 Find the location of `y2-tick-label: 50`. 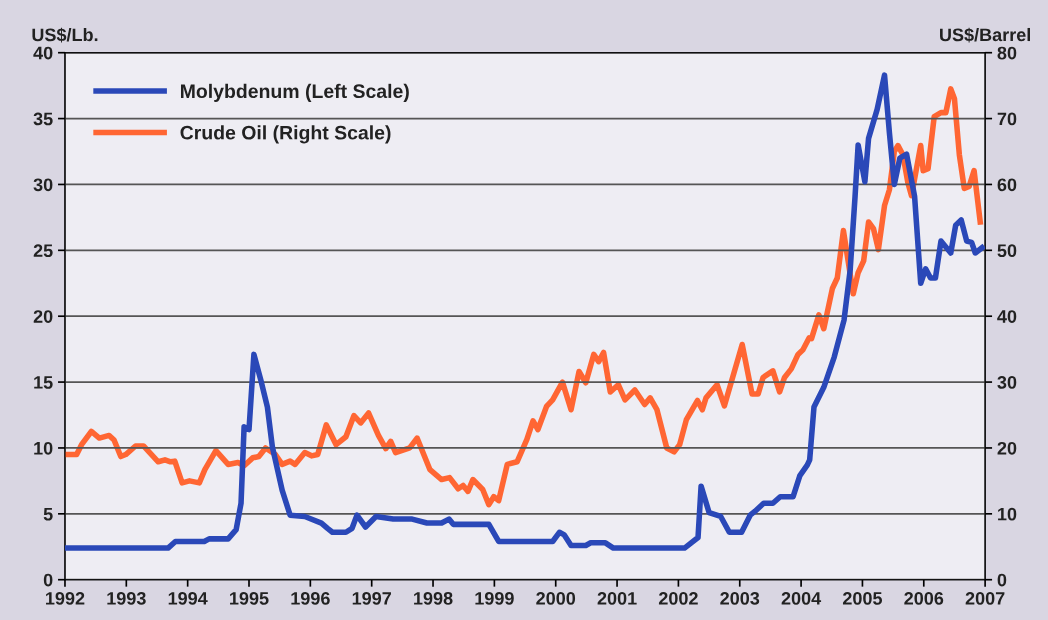

y2-tick-label: 50 is located at coordinates (1007, 251).